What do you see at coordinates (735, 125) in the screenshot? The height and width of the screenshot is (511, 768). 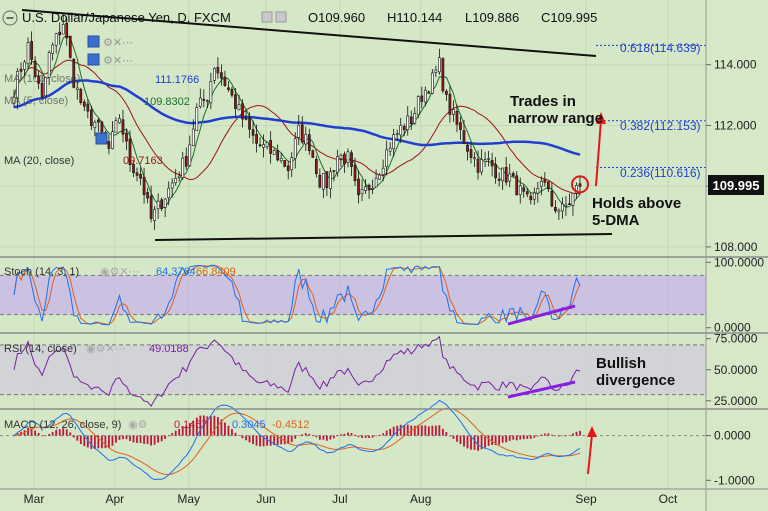 I see `y-tick-label: 112.000` at bounding box center [735, 125].